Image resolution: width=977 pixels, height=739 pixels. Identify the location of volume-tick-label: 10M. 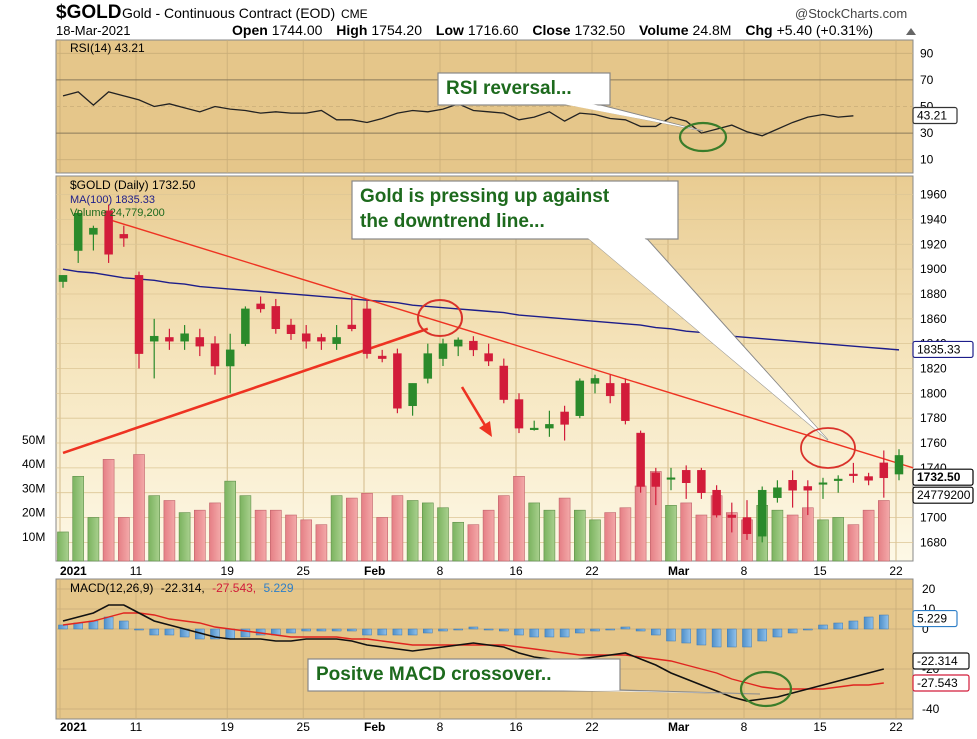
(33, 537).